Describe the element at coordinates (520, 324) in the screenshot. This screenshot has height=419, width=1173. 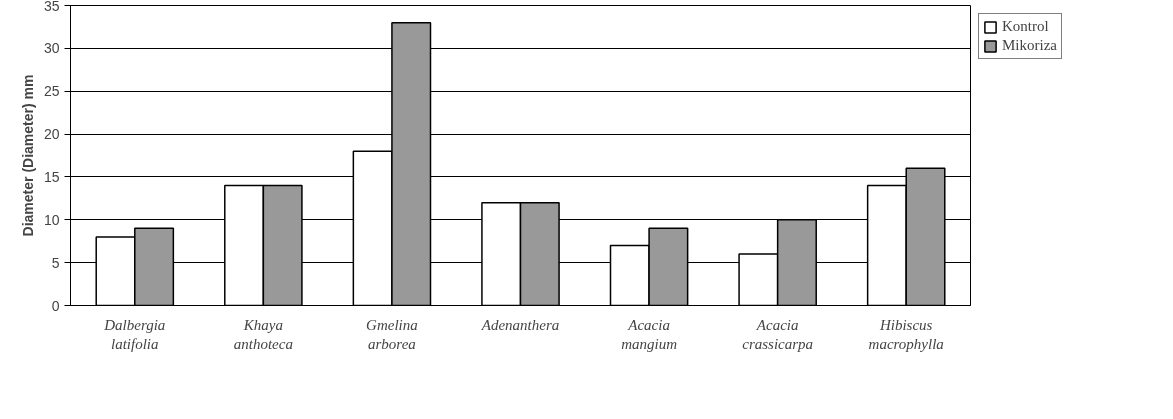
I see `x-tick-label: Adenanthera` at that location.